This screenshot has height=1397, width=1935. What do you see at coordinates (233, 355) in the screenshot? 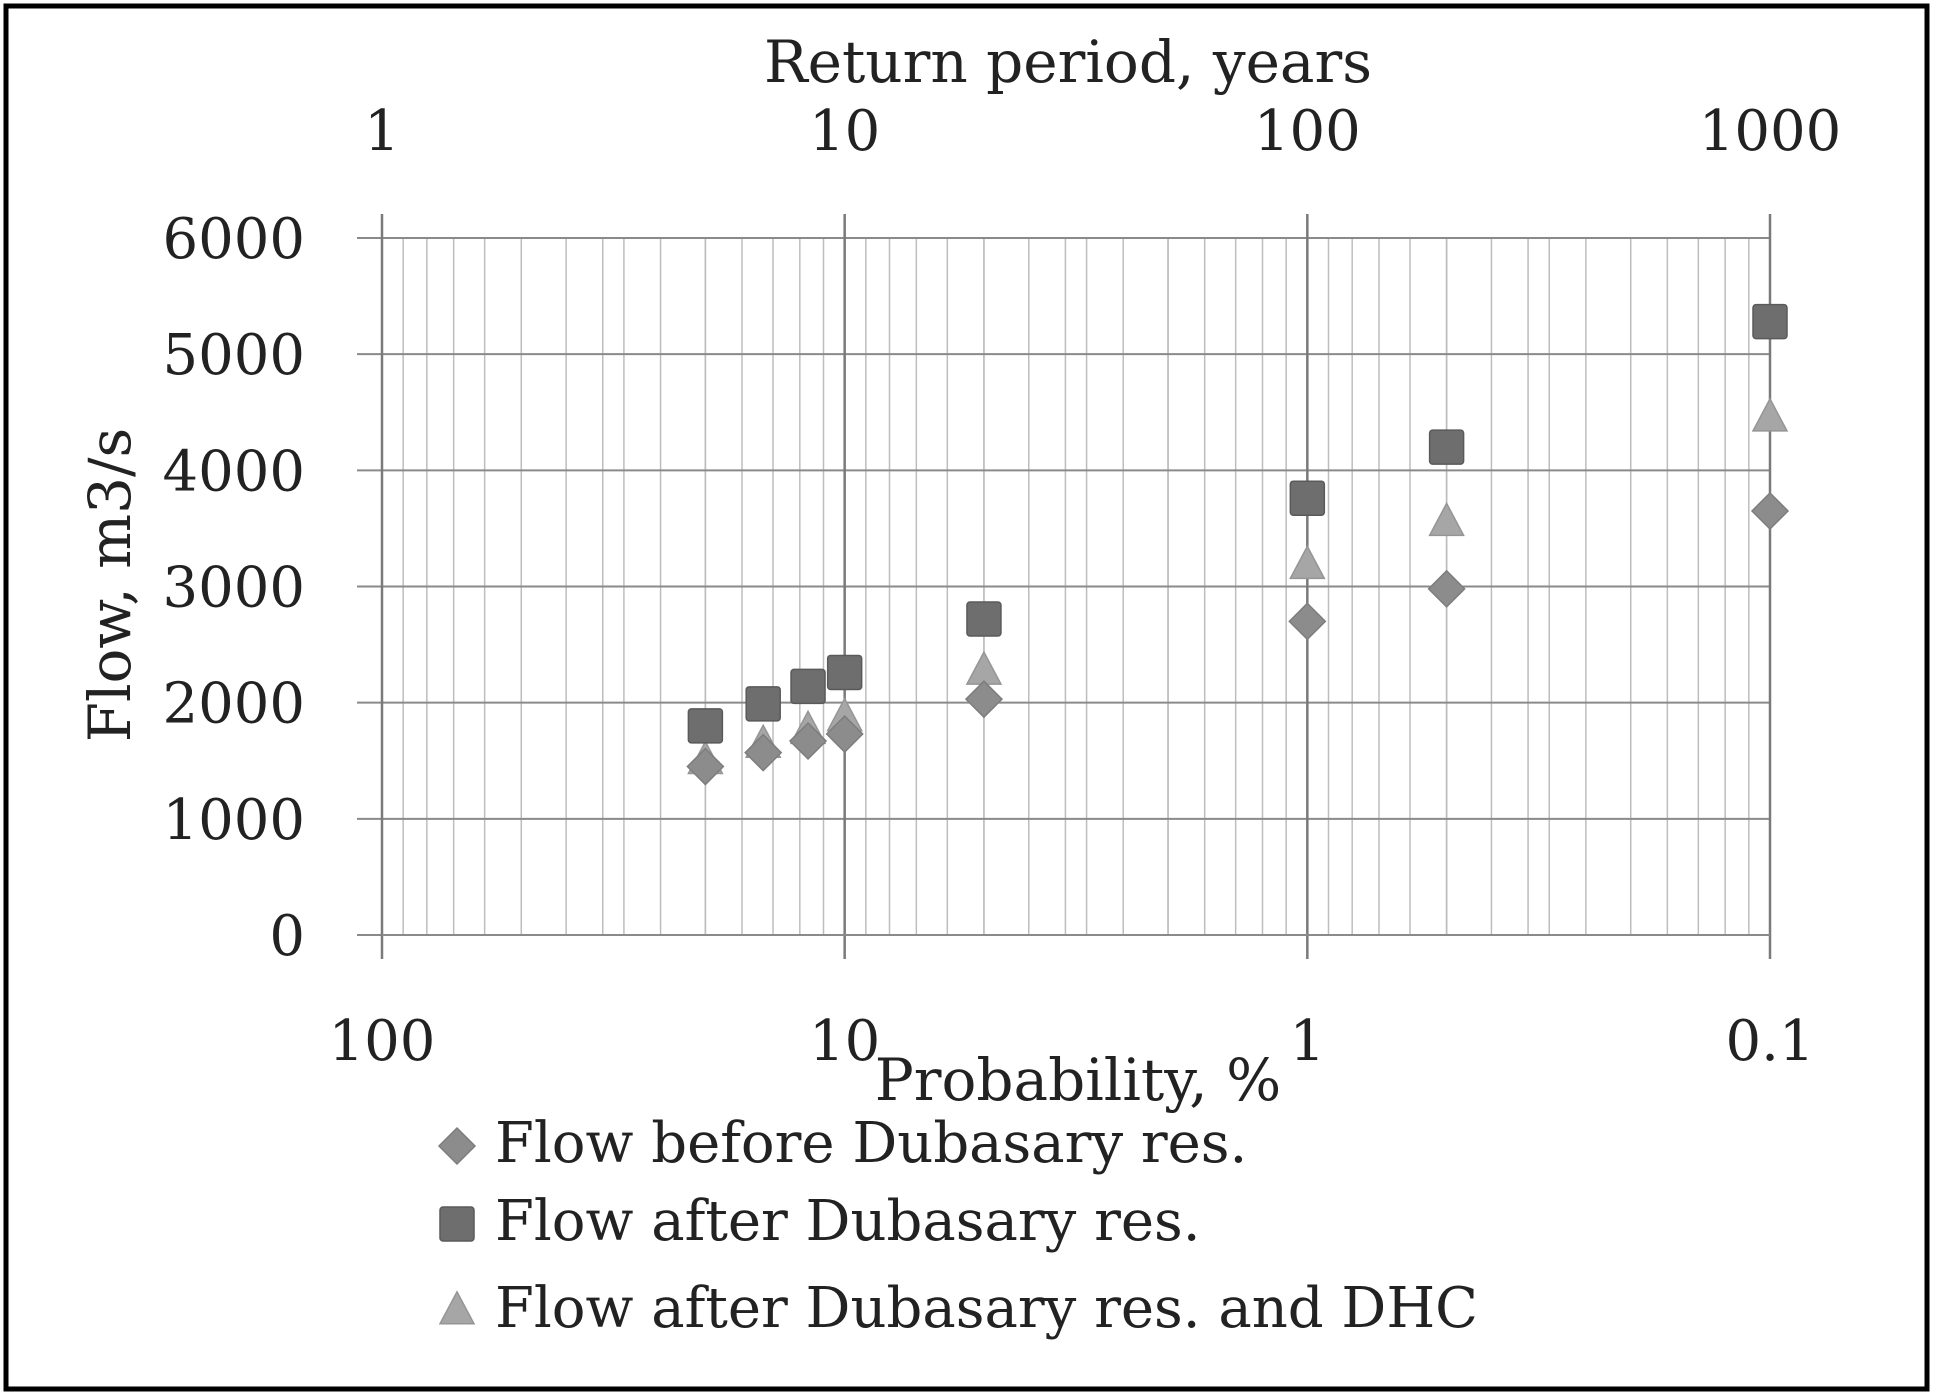
I see `y-tick-label: 5000` at bounding box center [233, 355].